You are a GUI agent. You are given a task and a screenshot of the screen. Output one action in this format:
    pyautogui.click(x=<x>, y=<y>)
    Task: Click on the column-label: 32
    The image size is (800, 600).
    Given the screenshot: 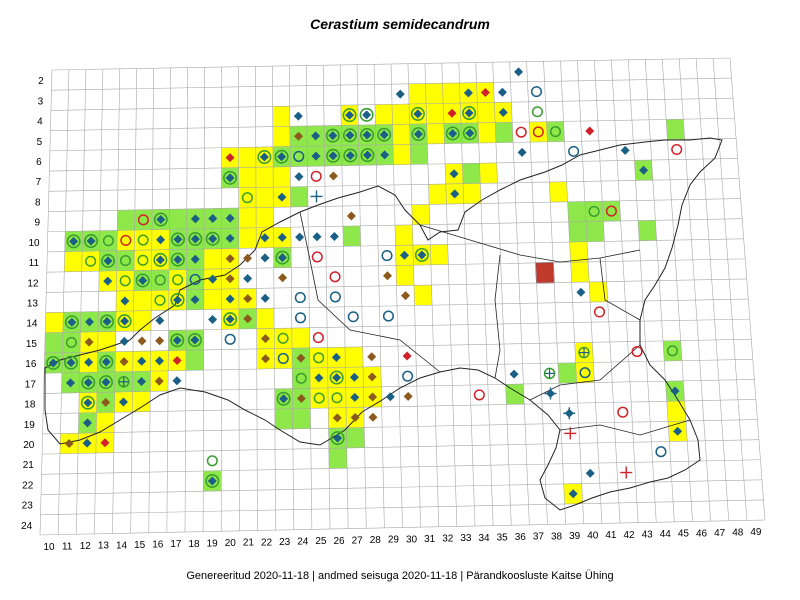 What is the action you would take?
    pyautogui.click(x=448, y=539)
    